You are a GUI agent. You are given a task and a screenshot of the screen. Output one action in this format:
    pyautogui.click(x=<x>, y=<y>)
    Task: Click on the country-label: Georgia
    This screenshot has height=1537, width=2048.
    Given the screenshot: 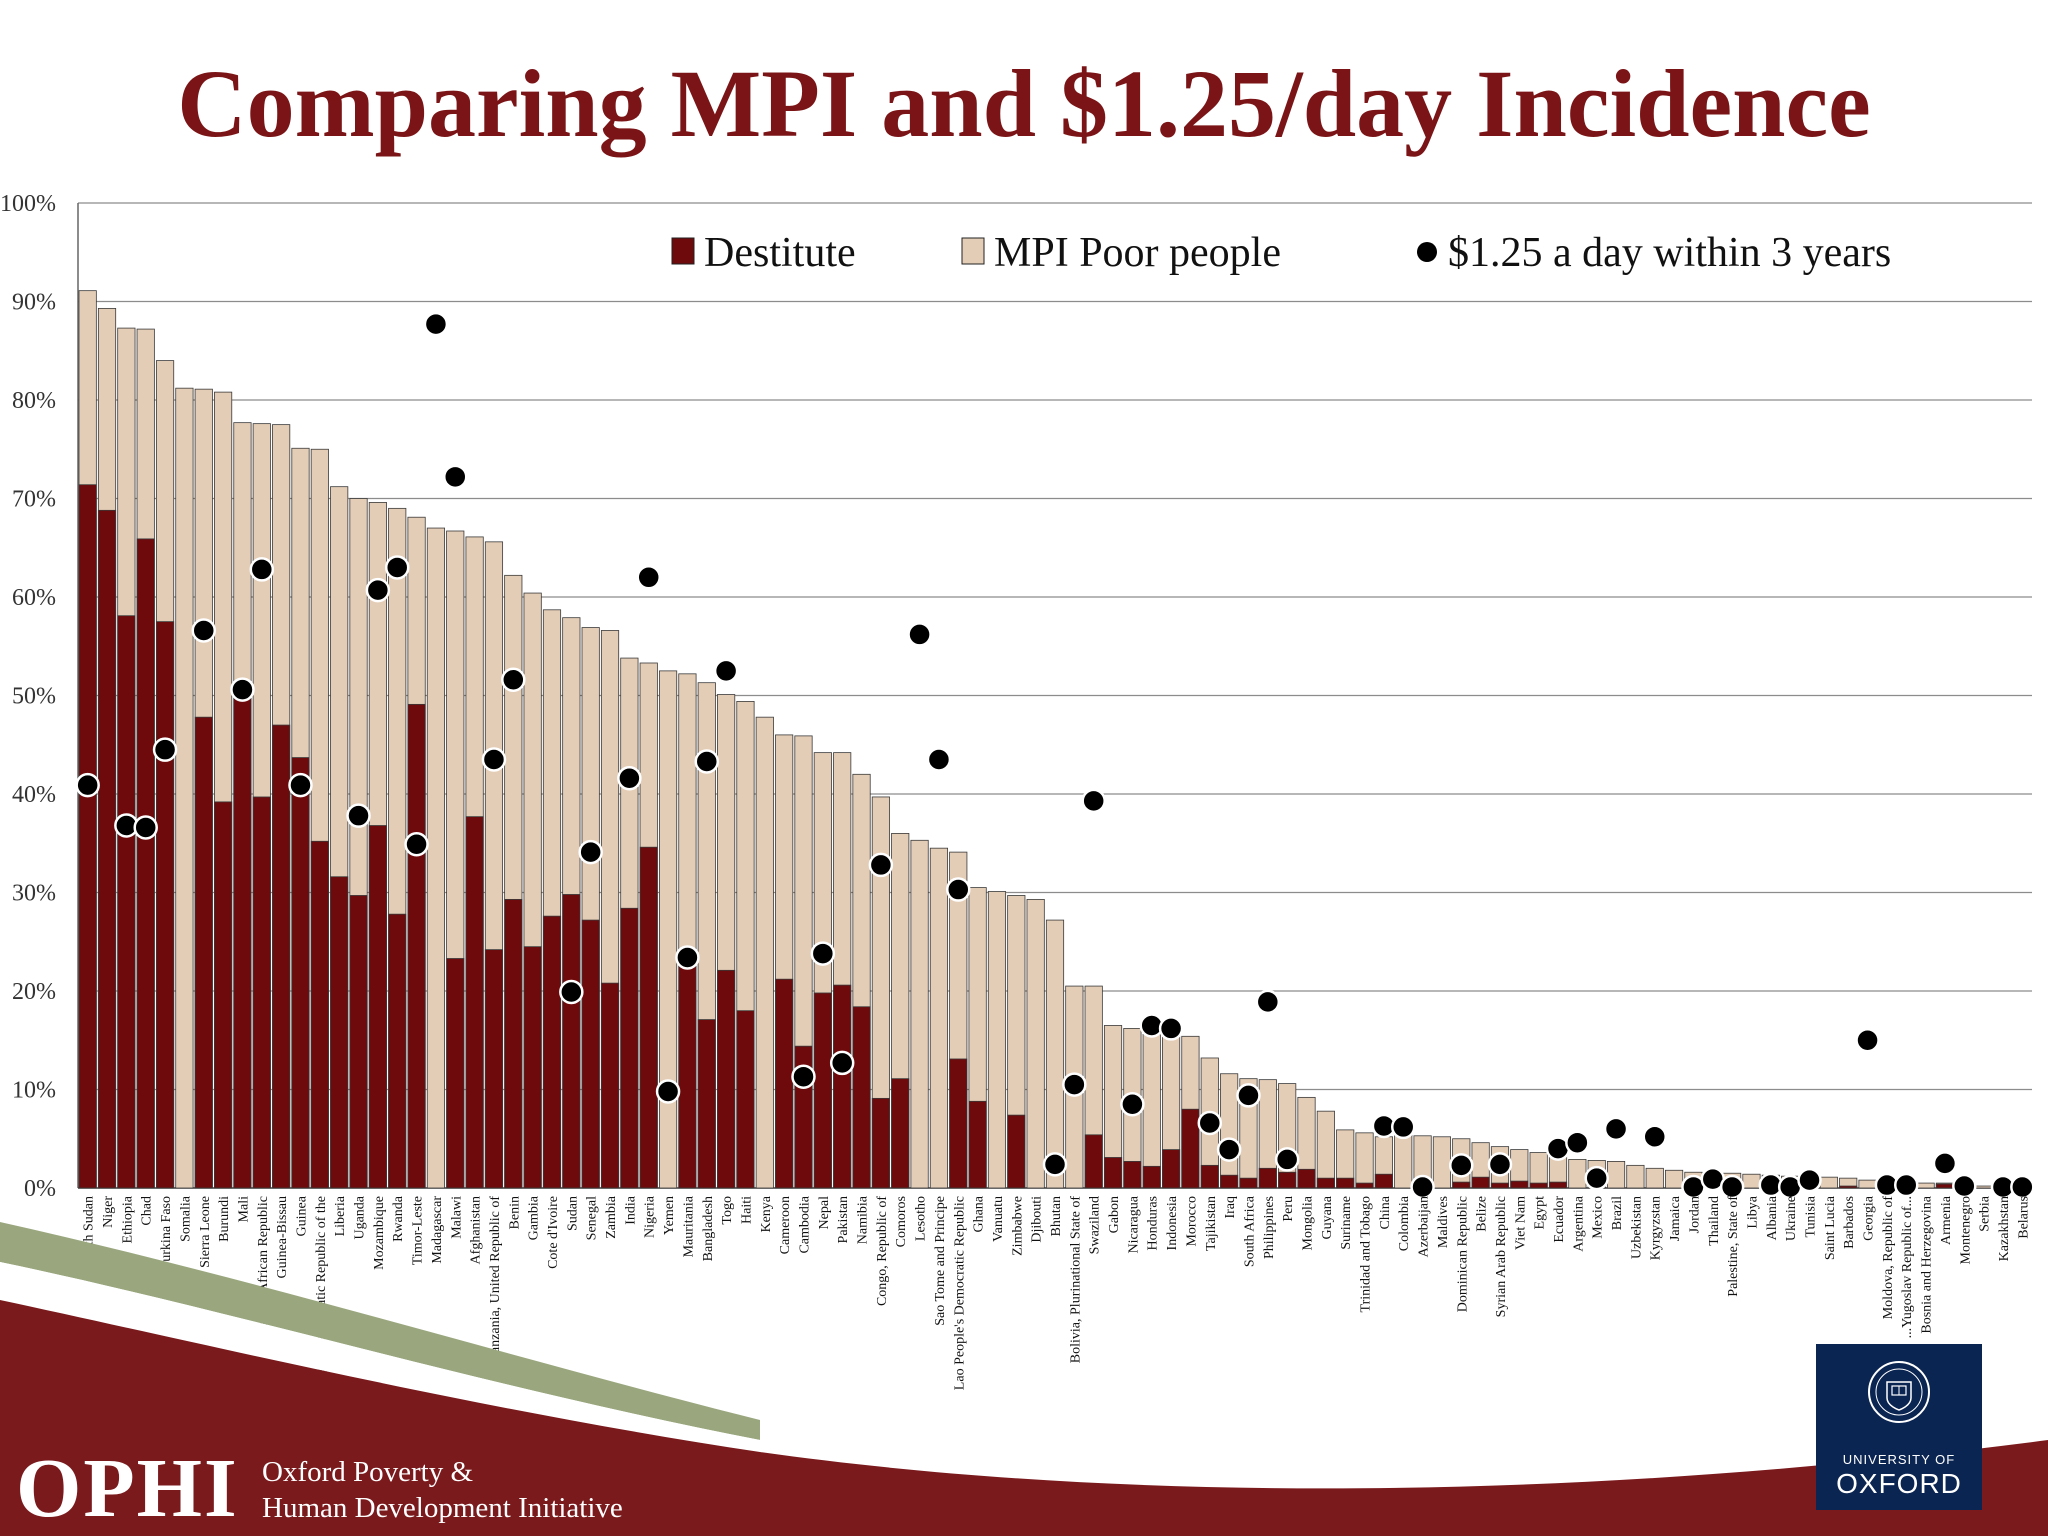 What is the action you would take?
    pyautogui.click(x=1869, y=1218)
    